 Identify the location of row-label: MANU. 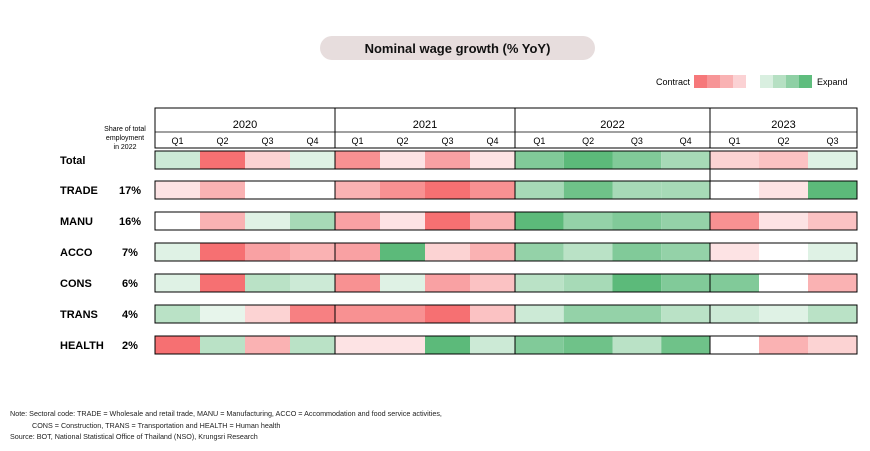
(76, 222).